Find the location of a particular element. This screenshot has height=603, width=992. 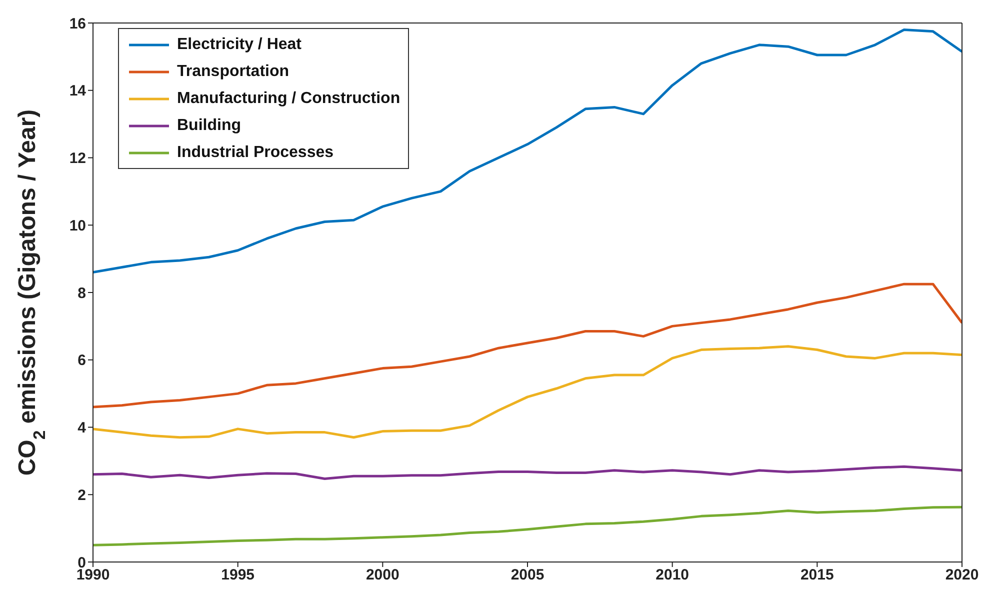

legend-label: Transportation is located at coordinates (233, 71).